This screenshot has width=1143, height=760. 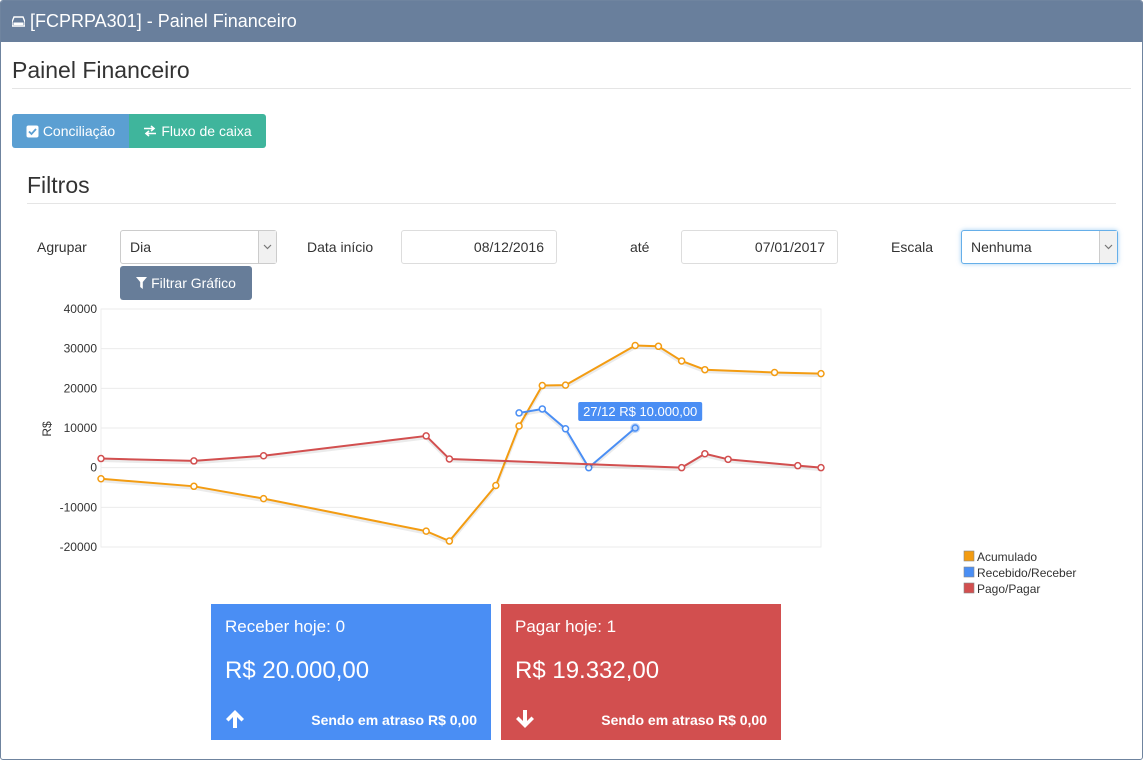 I want to click on y-tick-label: 0, so click(x=93, y=468).